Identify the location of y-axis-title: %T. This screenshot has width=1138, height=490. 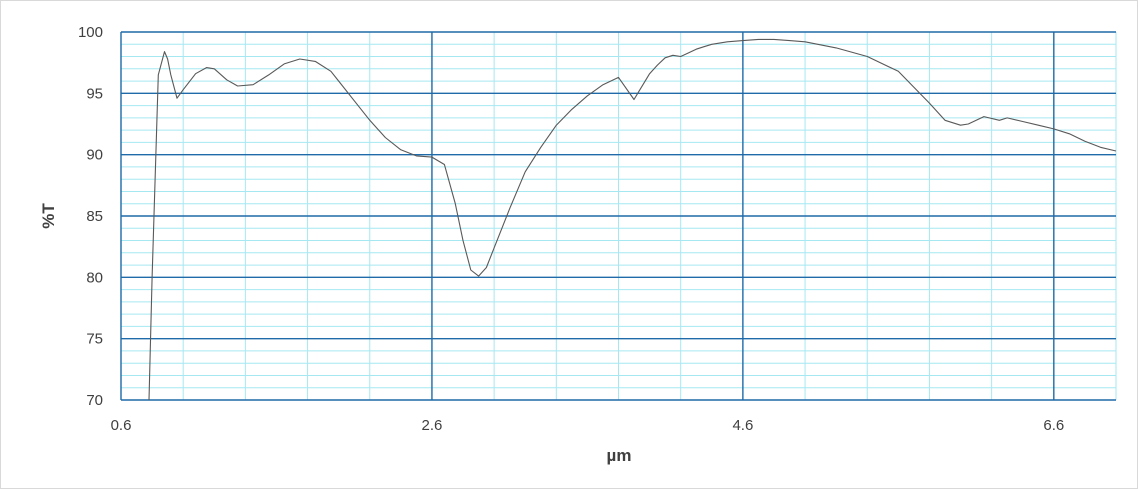
(48, 216).